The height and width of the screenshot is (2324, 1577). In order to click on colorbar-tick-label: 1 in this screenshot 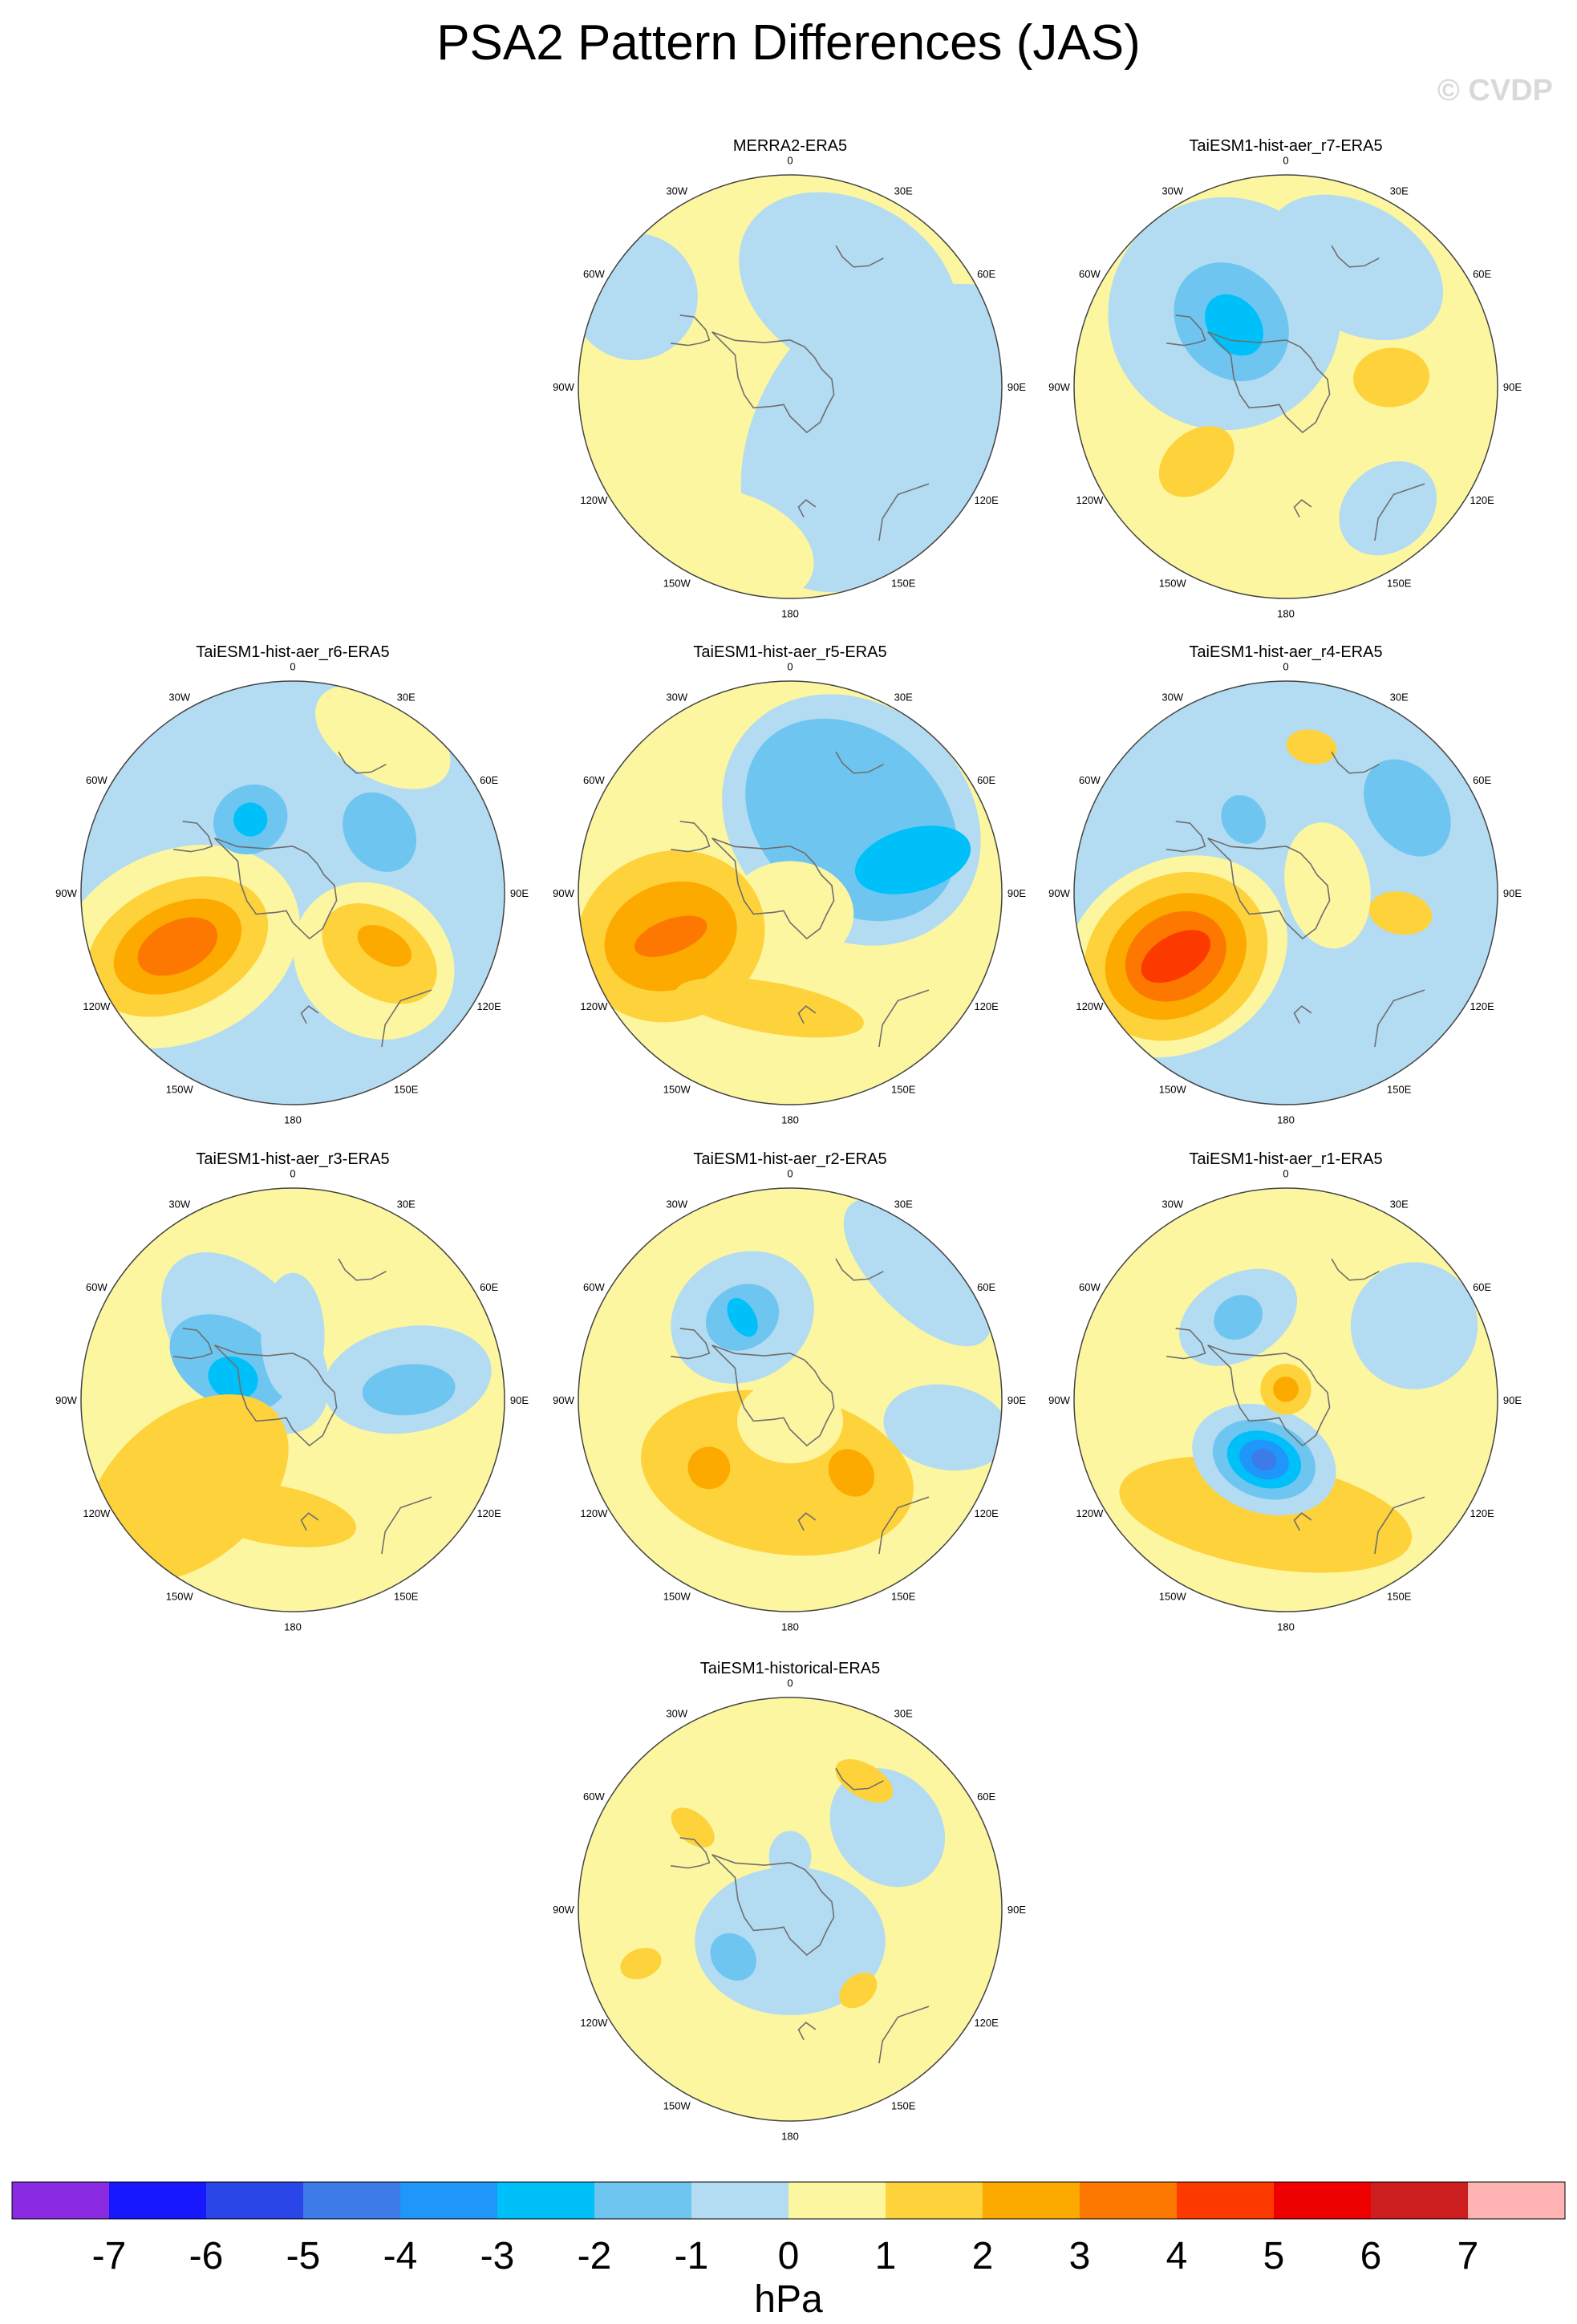, I will do `click(886, 2256)`.